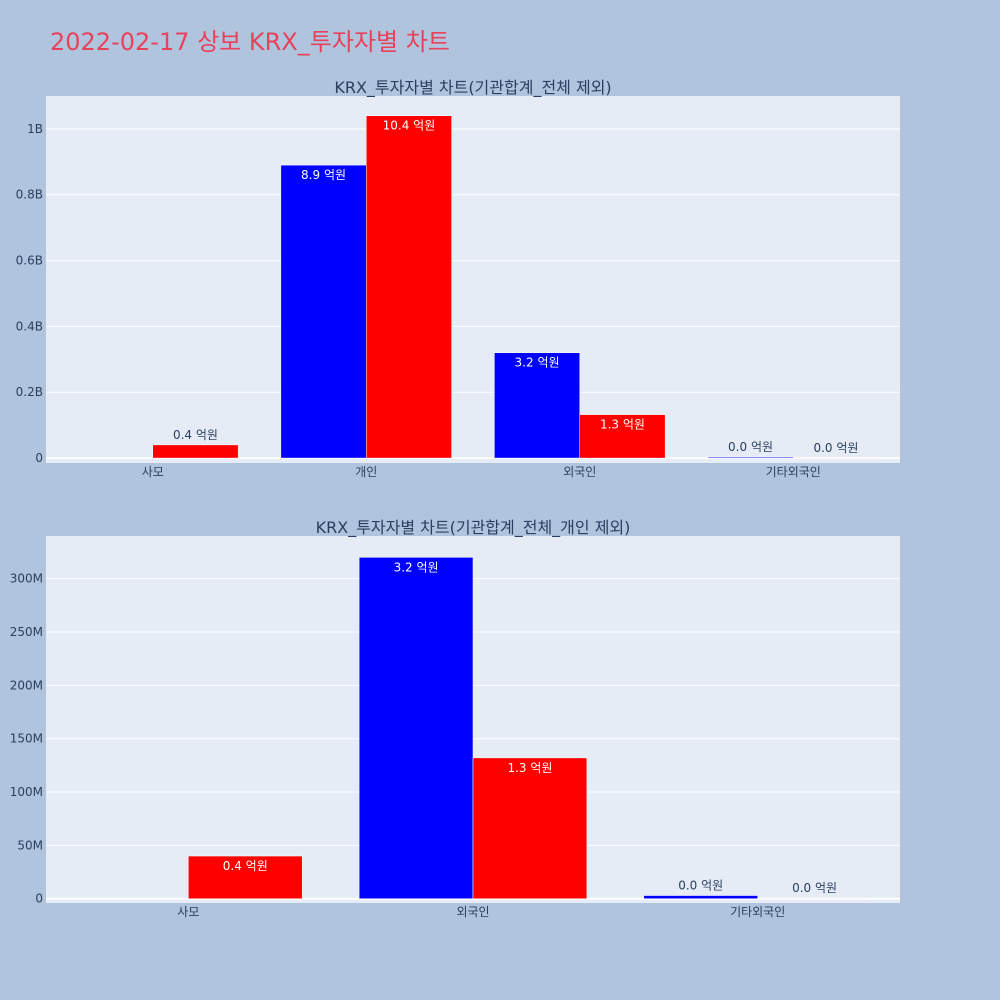 The image size is (1000, 1000). Describe the element at coordinates (29, 195) in the screenshot. I see `y-tick-label: 0.8B` at that location.